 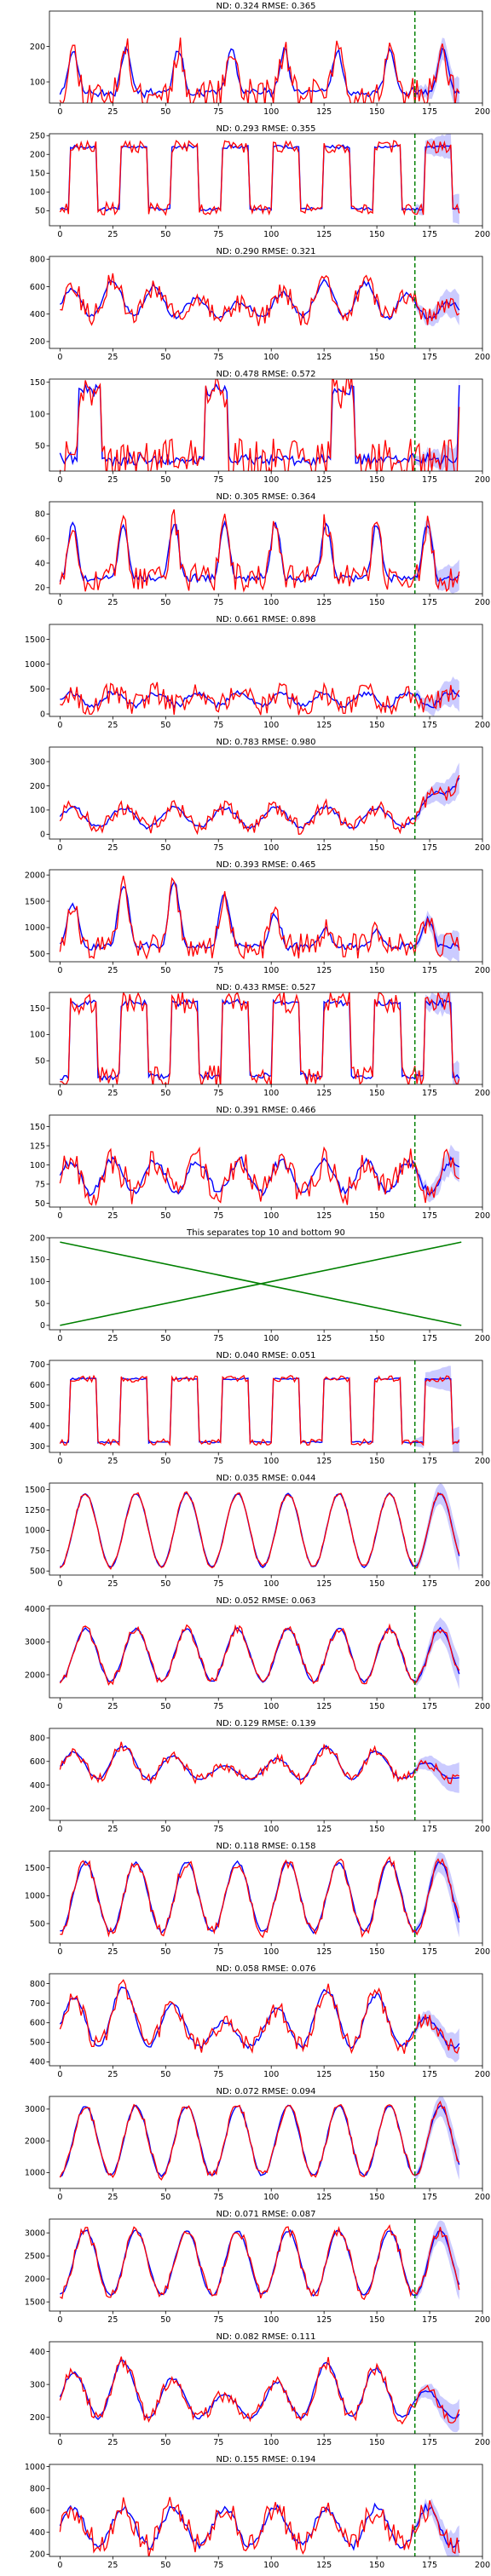 I want to click on panel-title: ND: 0.082 RMSE: 0.111, so click(x=266, y=2337).